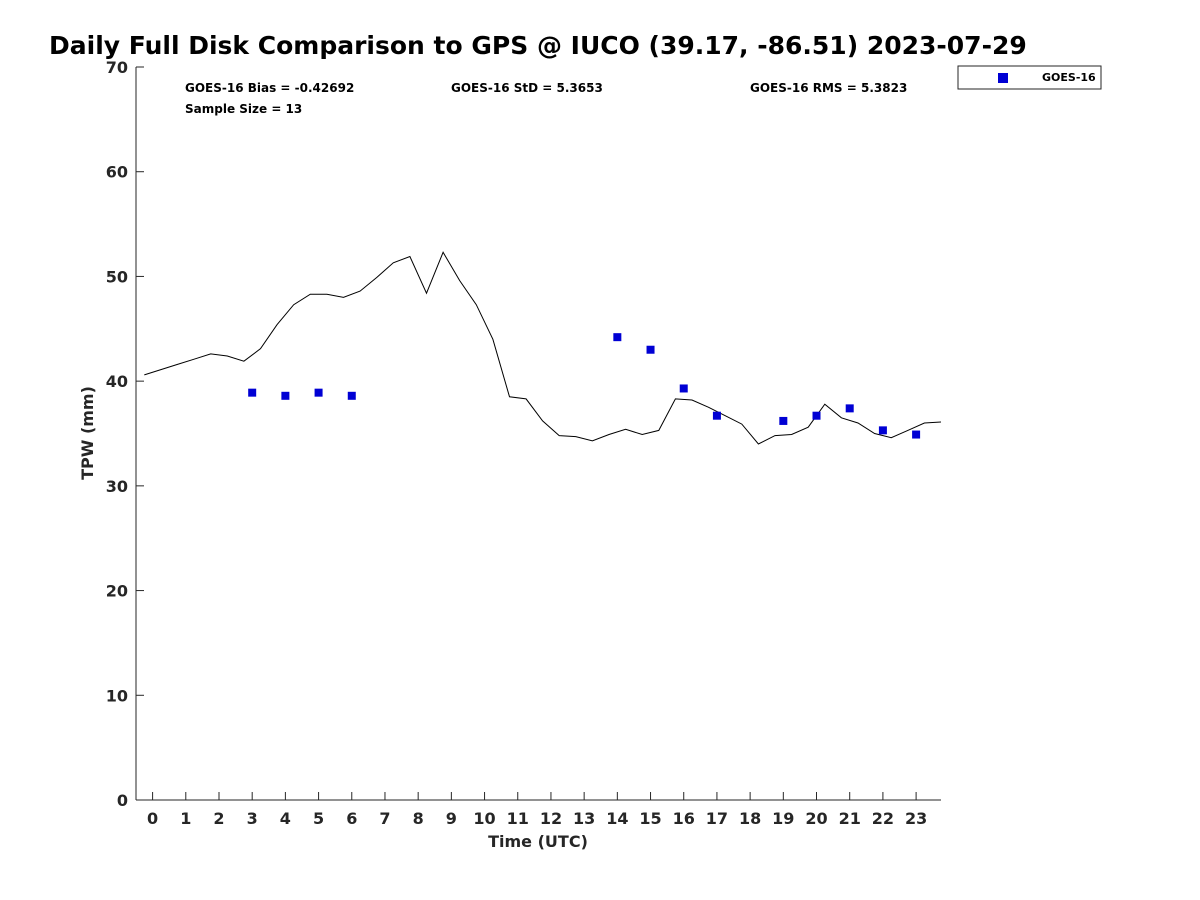 The height and width of the screenshot is (900, 1200). Describe the element at coordinates (384, 818) in the screenshot. I see `x-tick-label: 7` at that location.